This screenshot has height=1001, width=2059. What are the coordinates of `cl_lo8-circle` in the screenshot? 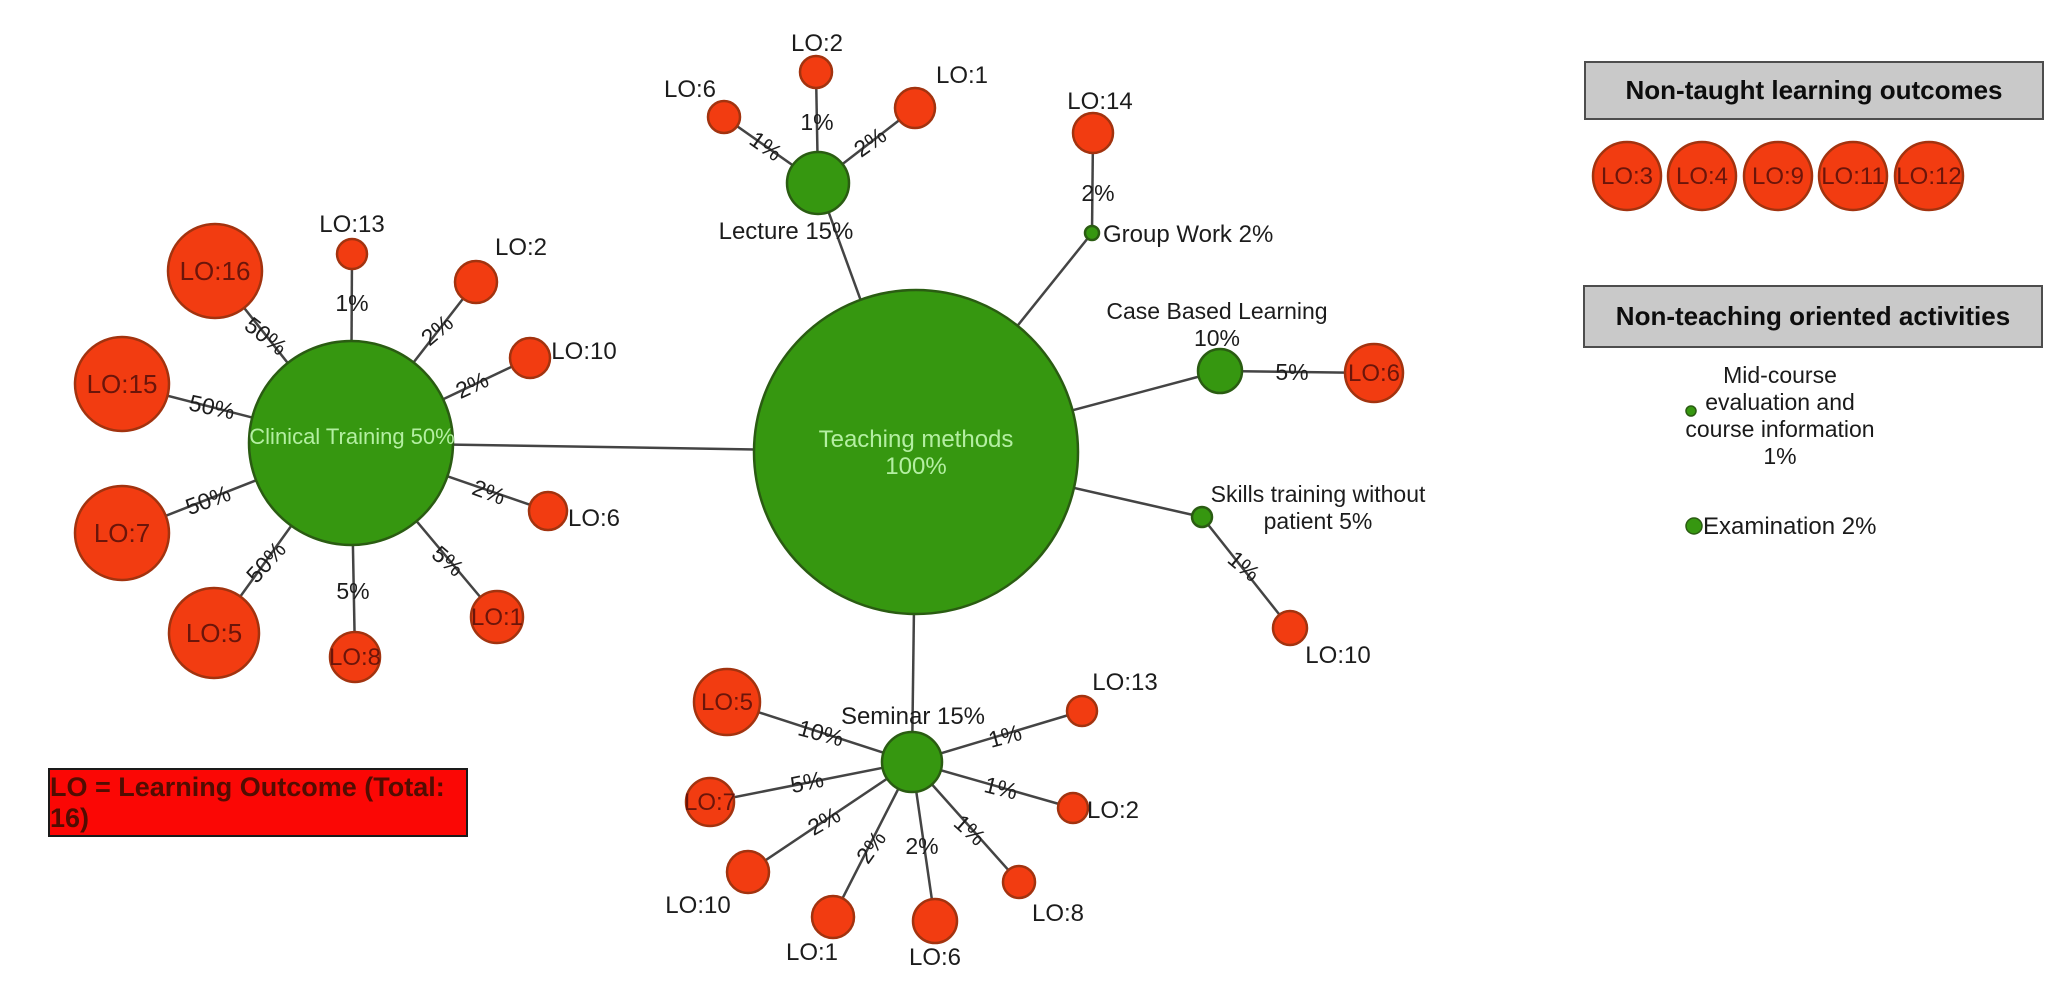 It's located at (355, 657).